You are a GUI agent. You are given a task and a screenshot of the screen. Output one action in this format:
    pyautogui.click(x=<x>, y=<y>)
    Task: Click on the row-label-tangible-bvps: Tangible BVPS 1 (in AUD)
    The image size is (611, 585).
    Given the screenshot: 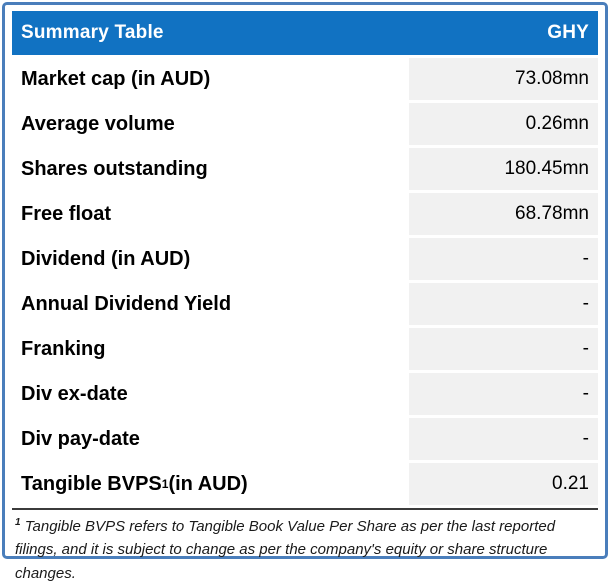 What is the action you would take?
    pyautogui.click(x=210, y=484)
    